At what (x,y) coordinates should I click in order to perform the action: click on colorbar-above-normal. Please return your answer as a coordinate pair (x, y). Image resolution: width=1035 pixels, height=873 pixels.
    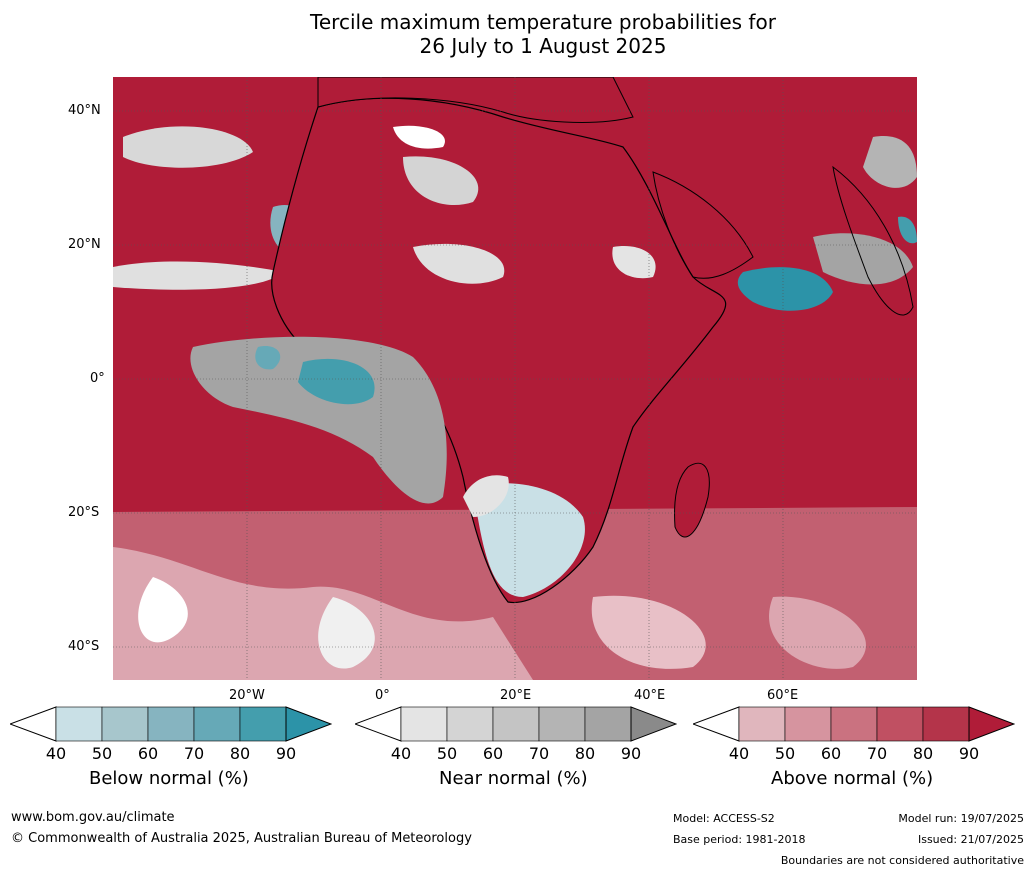
    Looking at the image, I should click on (854, 724).